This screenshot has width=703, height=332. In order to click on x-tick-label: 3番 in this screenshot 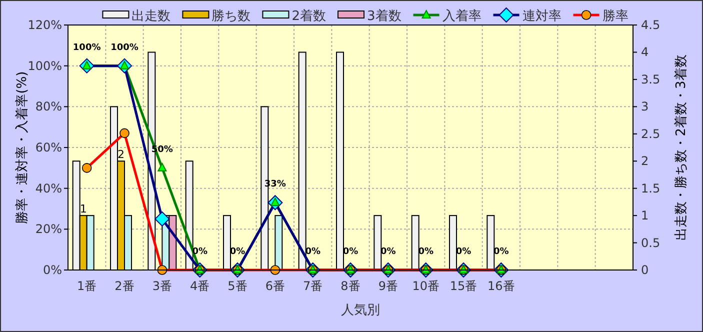, I will do `click(162, 286)`.